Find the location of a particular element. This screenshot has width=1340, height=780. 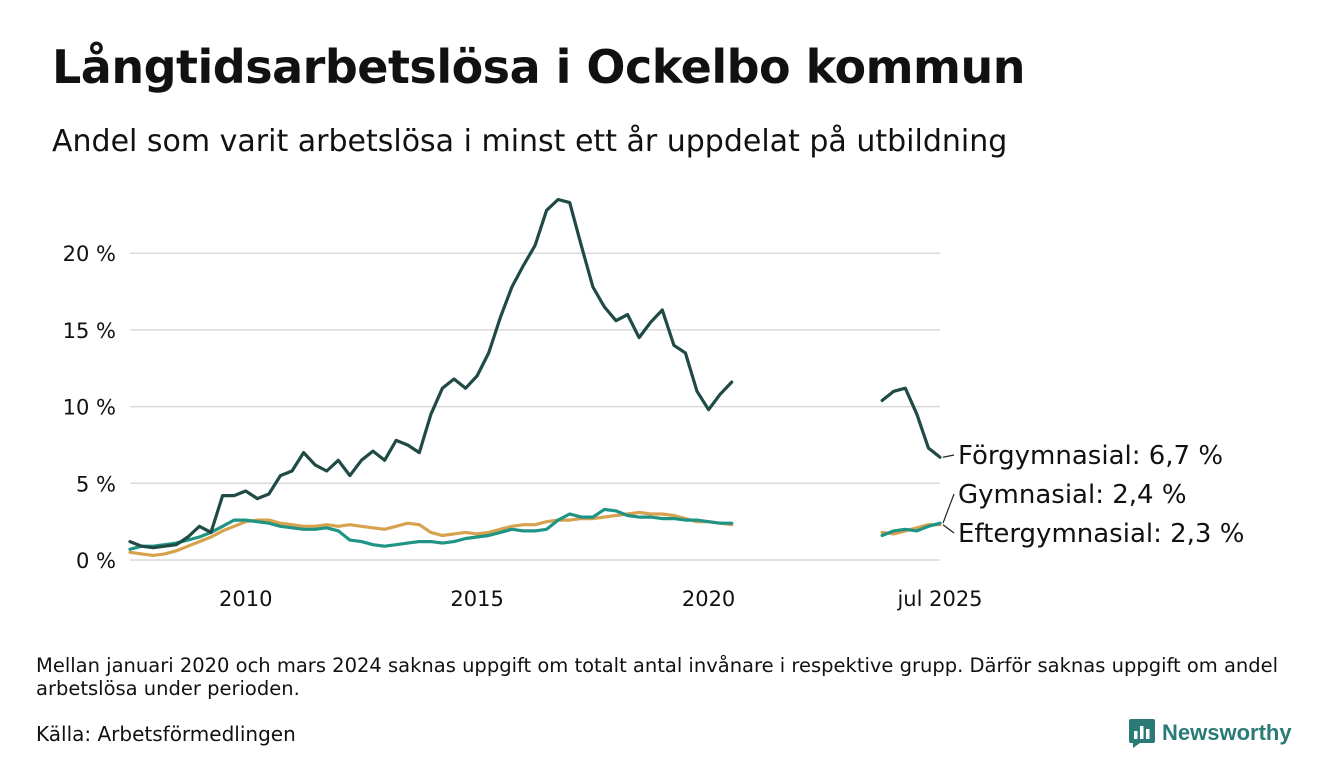

series-end-label: Förgymnasial: 6,7 % is located at coordinates (1090, 456).